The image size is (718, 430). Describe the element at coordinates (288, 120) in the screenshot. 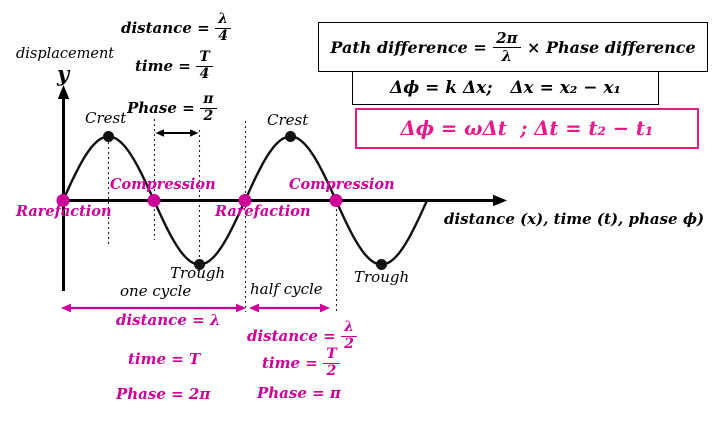

I see `crest-label-2: Crest` at that location.